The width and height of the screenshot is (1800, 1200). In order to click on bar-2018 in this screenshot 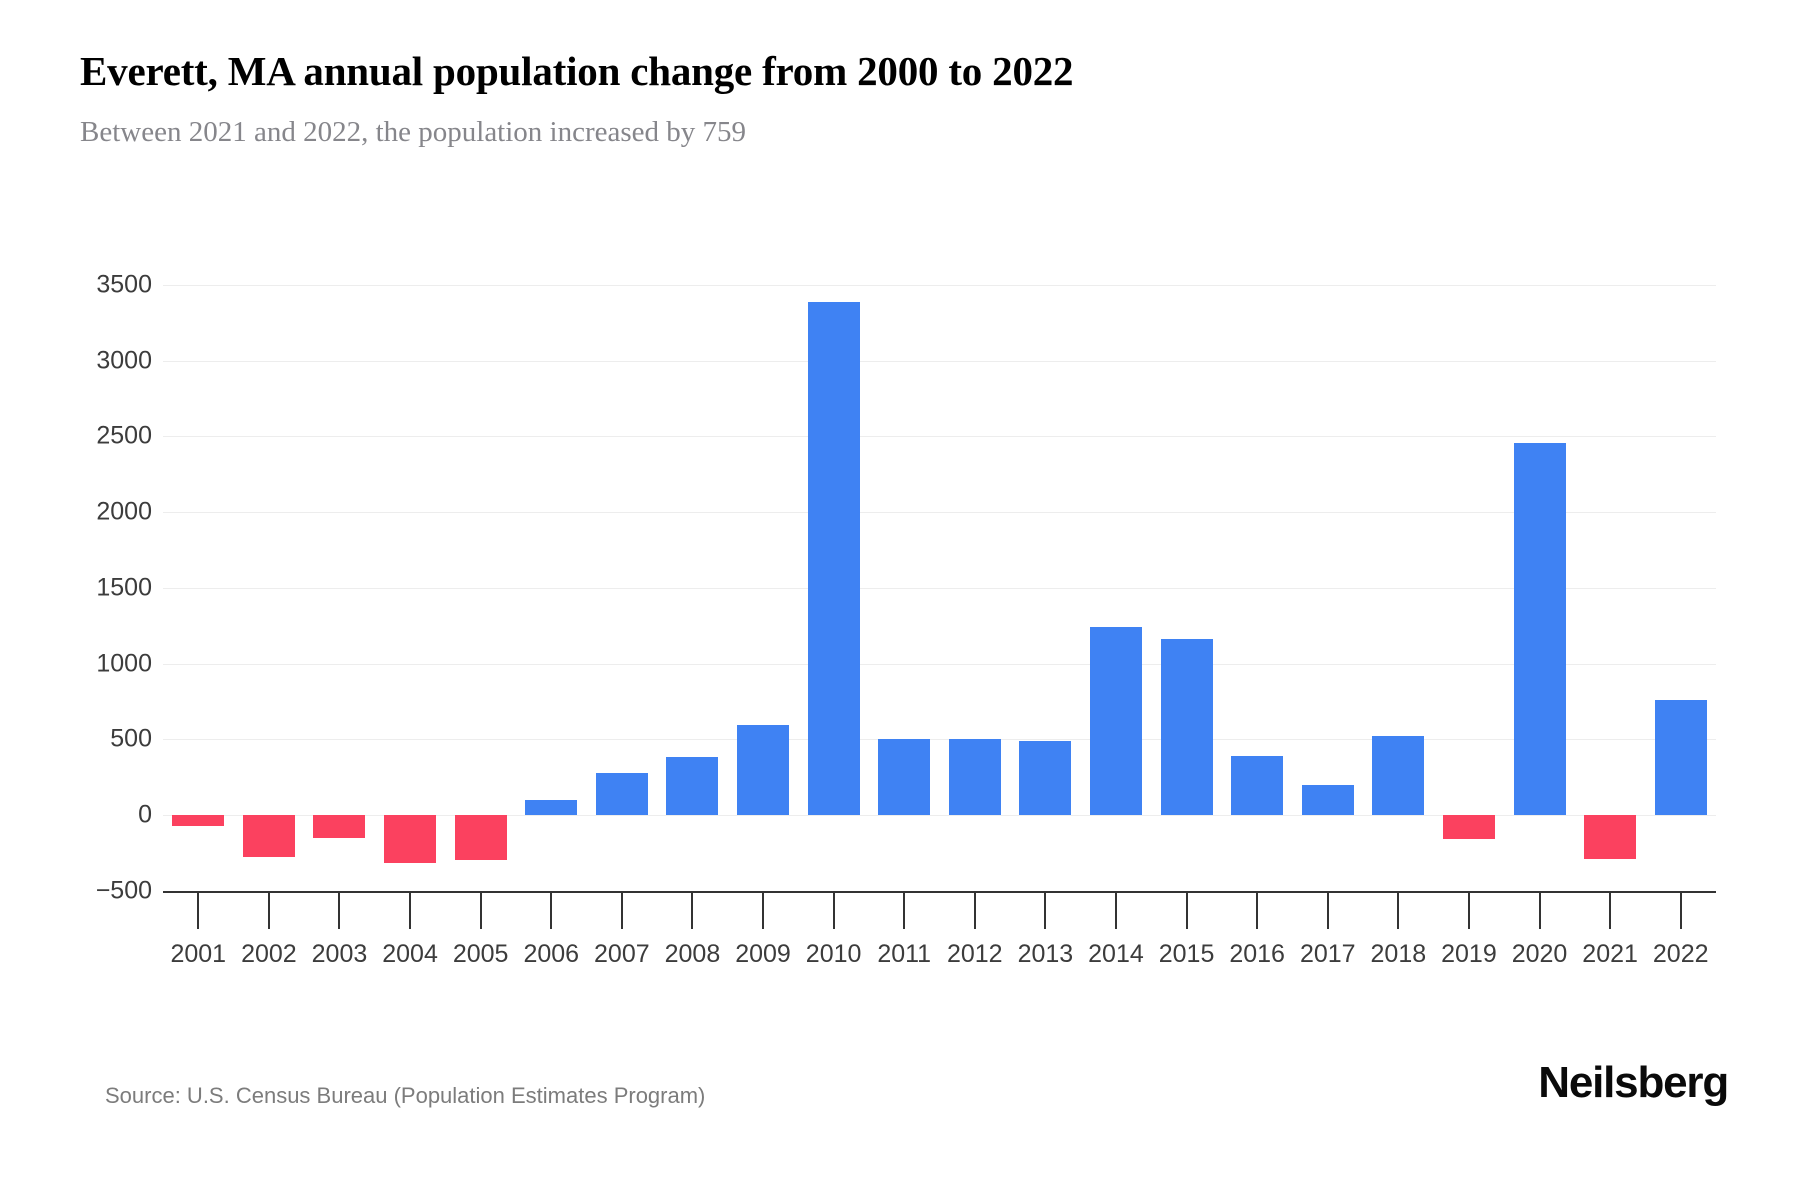, I will do `click(1398, 775)`.